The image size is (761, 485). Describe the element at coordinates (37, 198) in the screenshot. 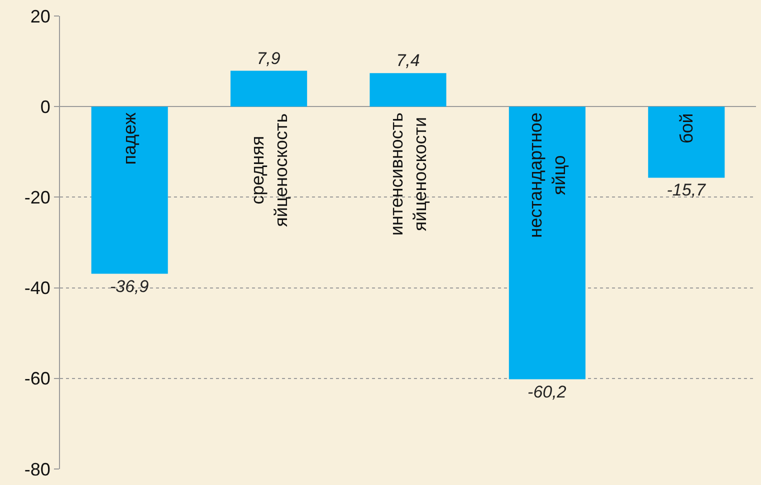

I see `y-tick-label: -20` at that location.